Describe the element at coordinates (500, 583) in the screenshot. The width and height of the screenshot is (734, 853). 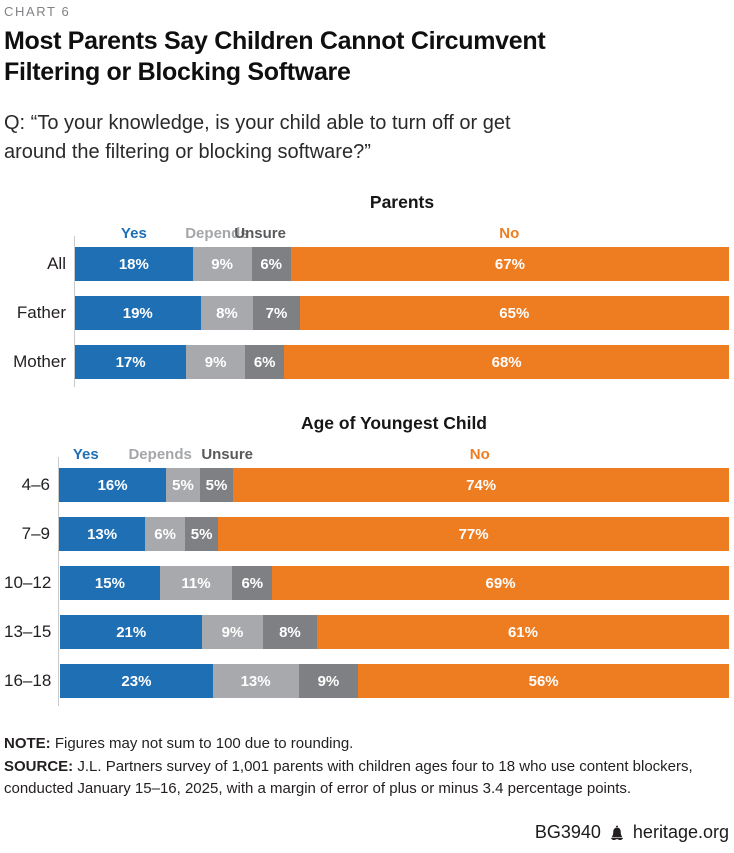
I see `value-label: 69%` at that location.